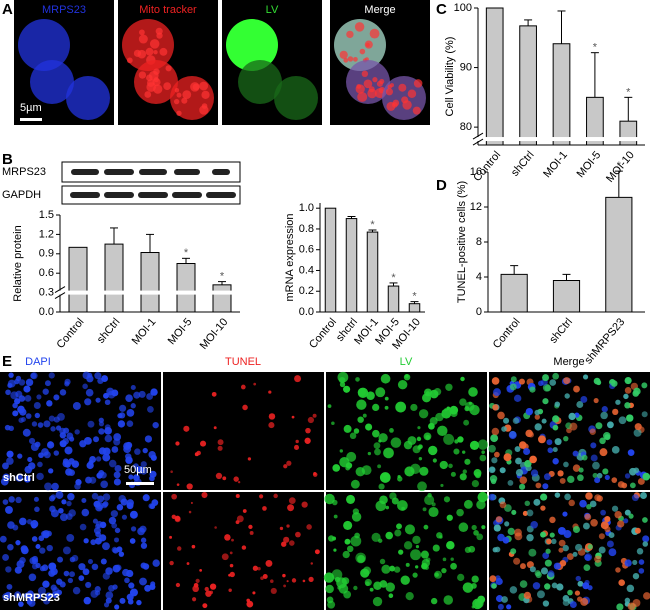 This screenshot has width=650, height=610. I want to click on scale-bar-label: 5µm, so click(31, 108).